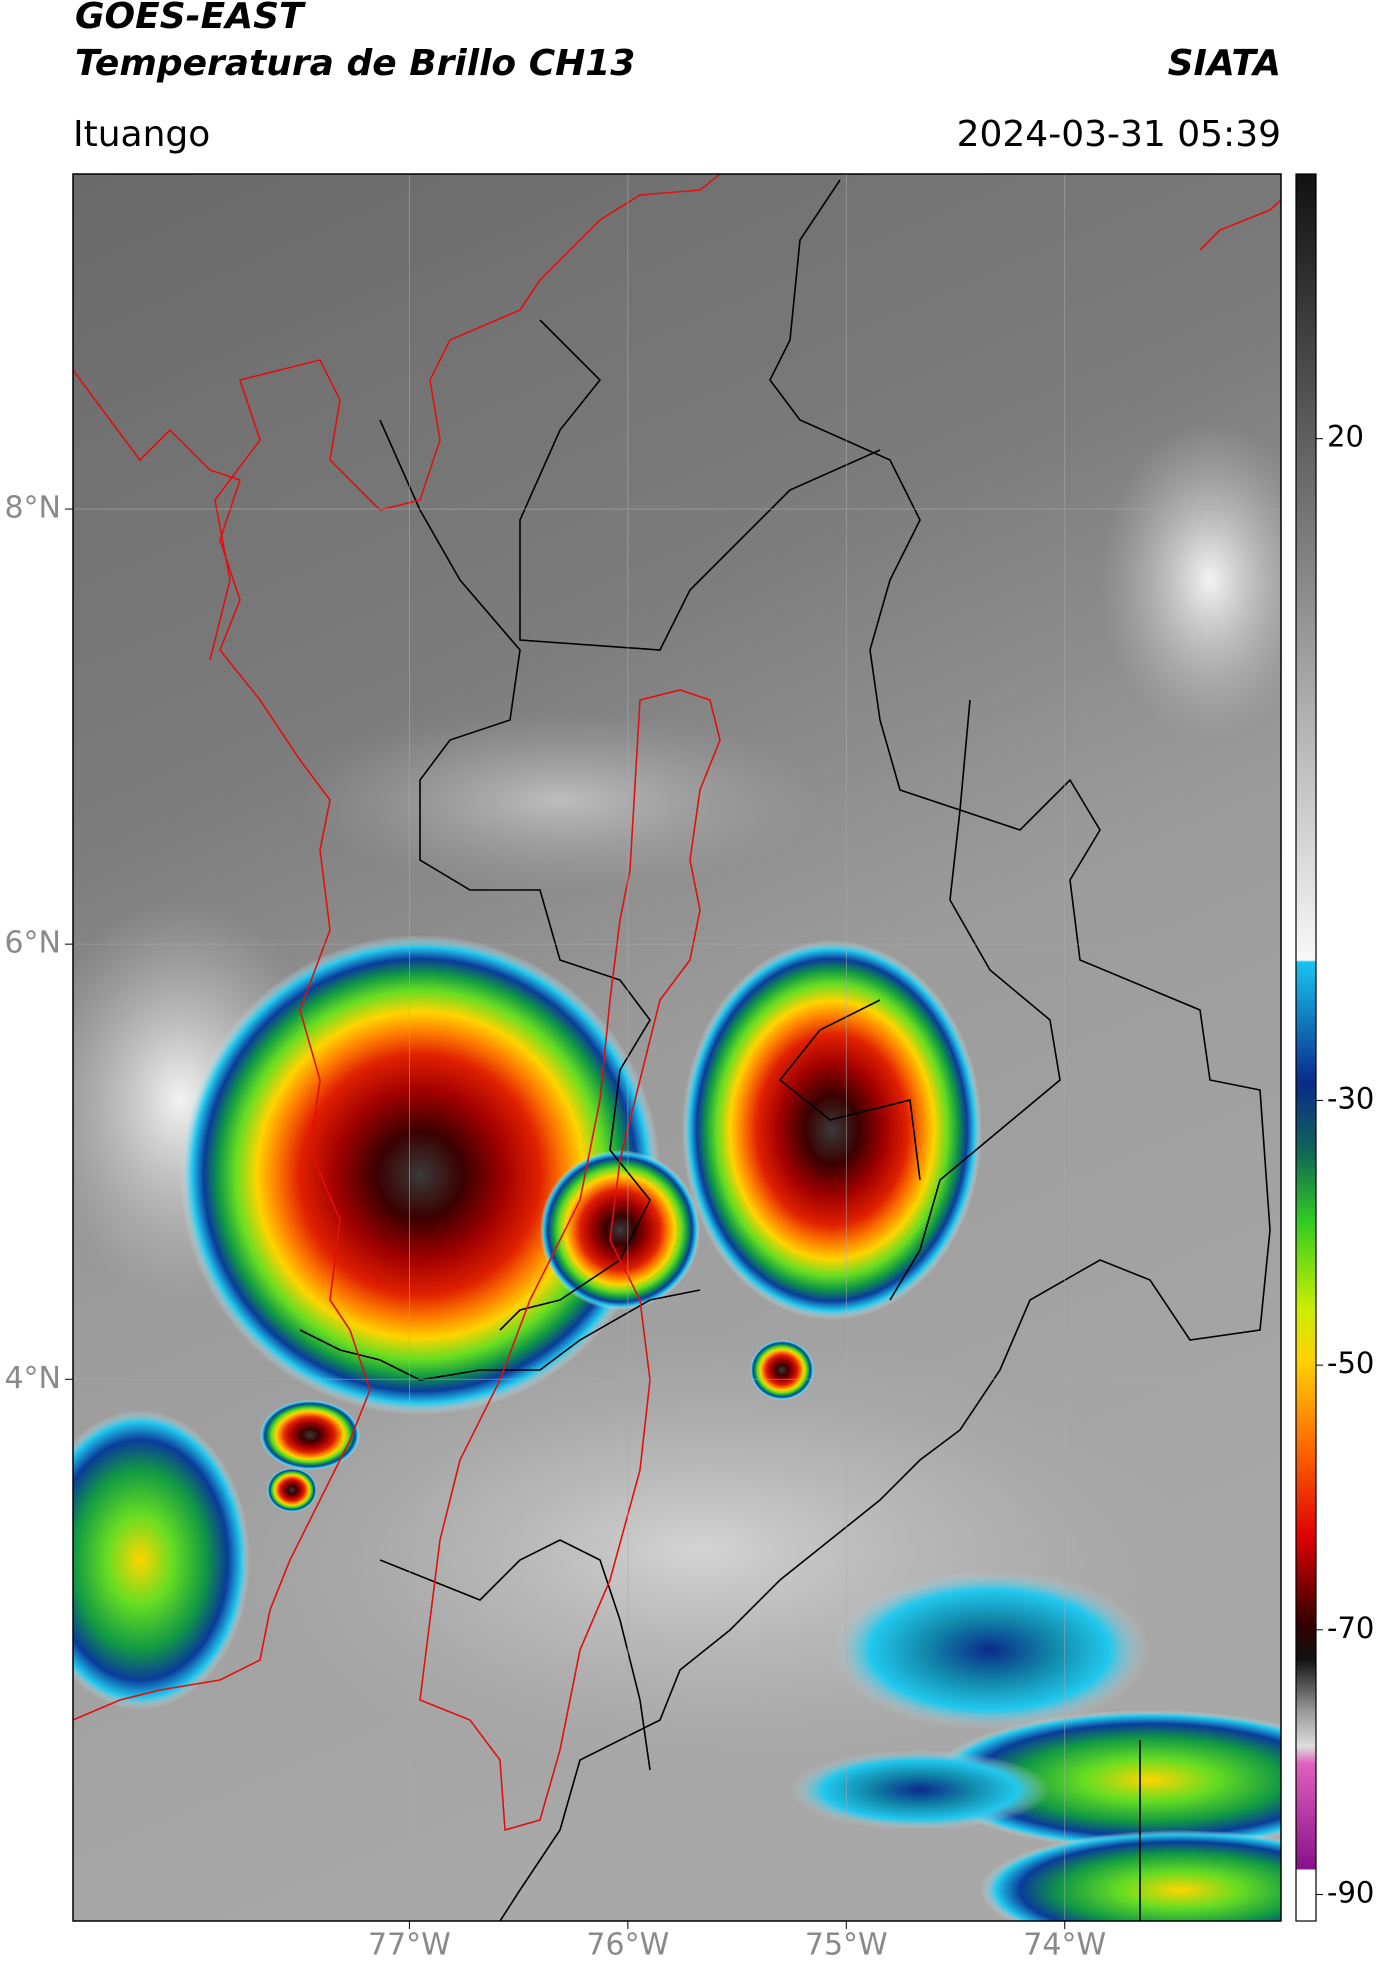  I want to click on y-tick-label: 6°N, so click(32, 943).